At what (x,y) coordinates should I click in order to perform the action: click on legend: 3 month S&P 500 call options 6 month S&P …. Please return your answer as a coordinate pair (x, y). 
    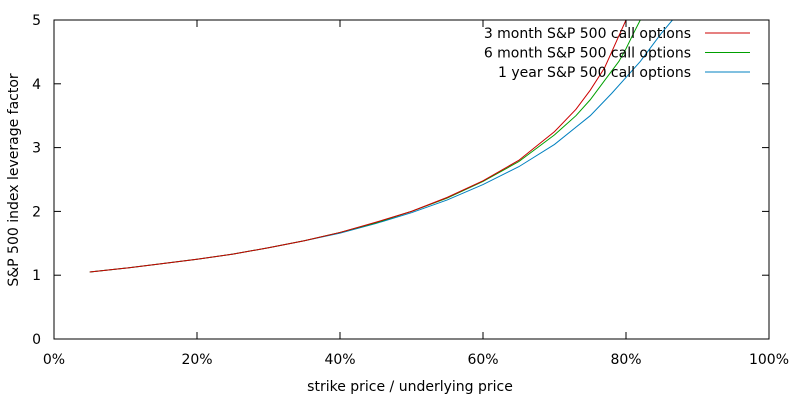
    Looking at the image, I should click on (617, 53).